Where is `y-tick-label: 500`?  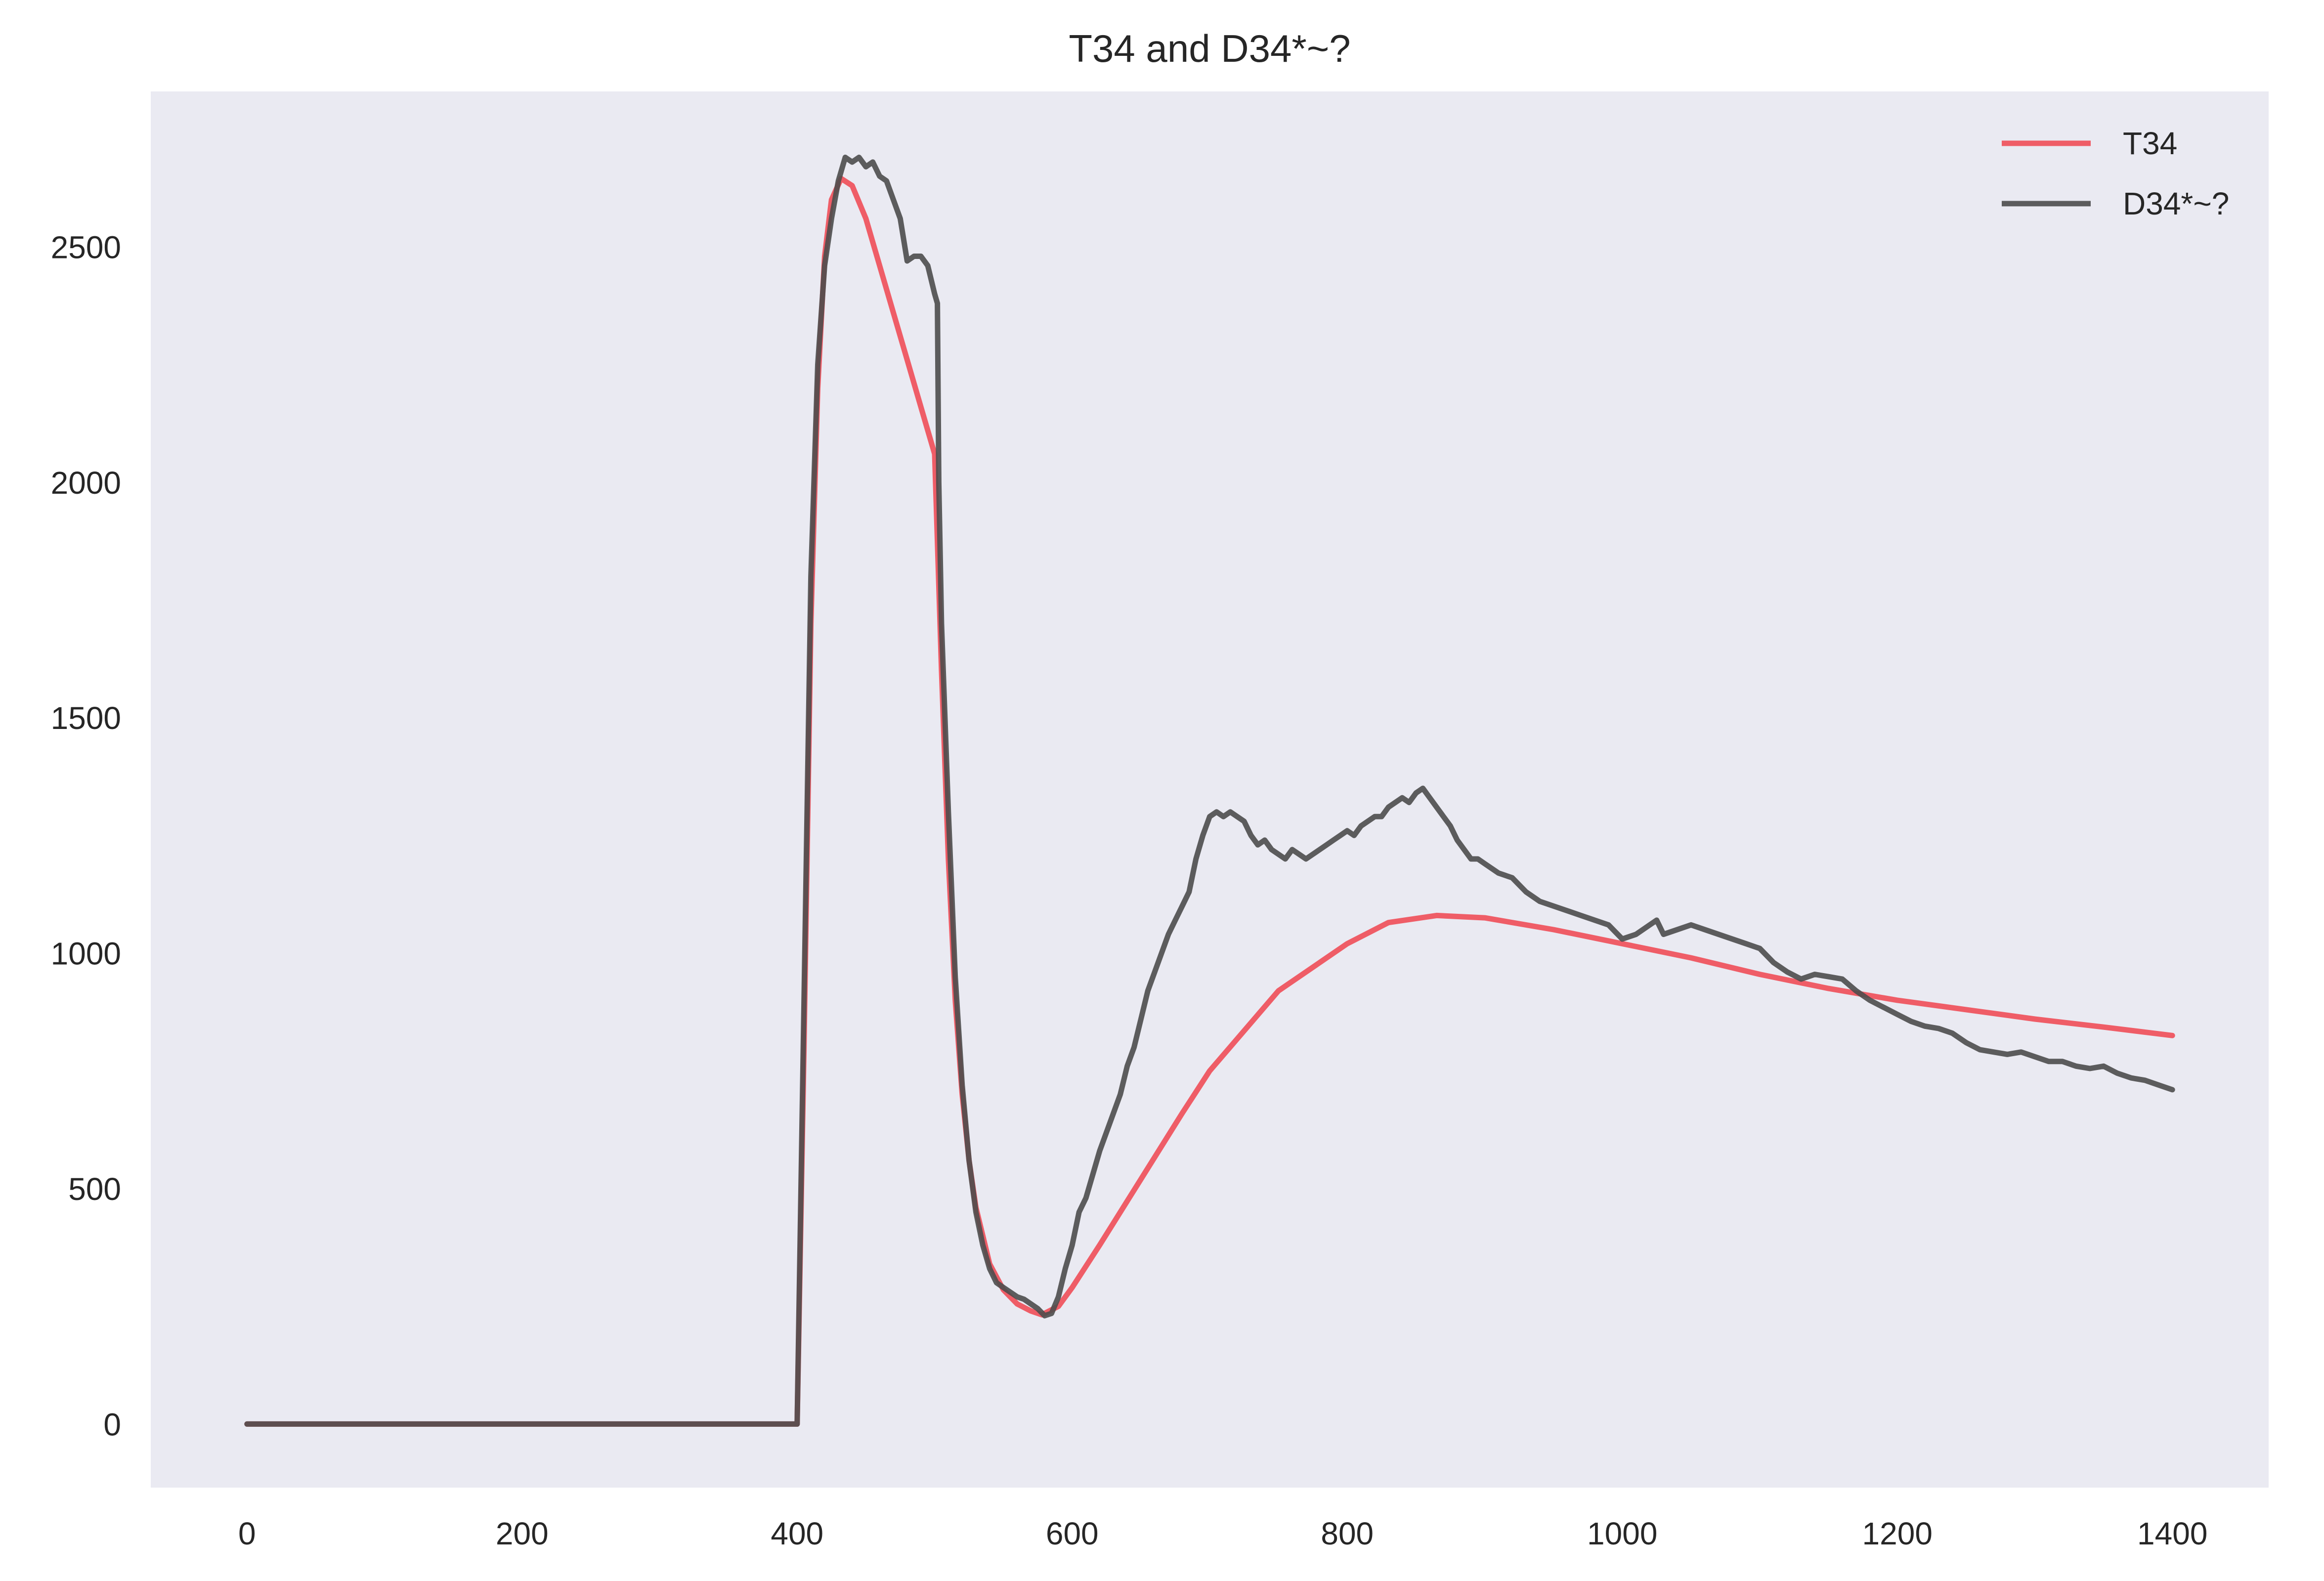 y-tick-label: 500 is located at coordinates (94, 1189).